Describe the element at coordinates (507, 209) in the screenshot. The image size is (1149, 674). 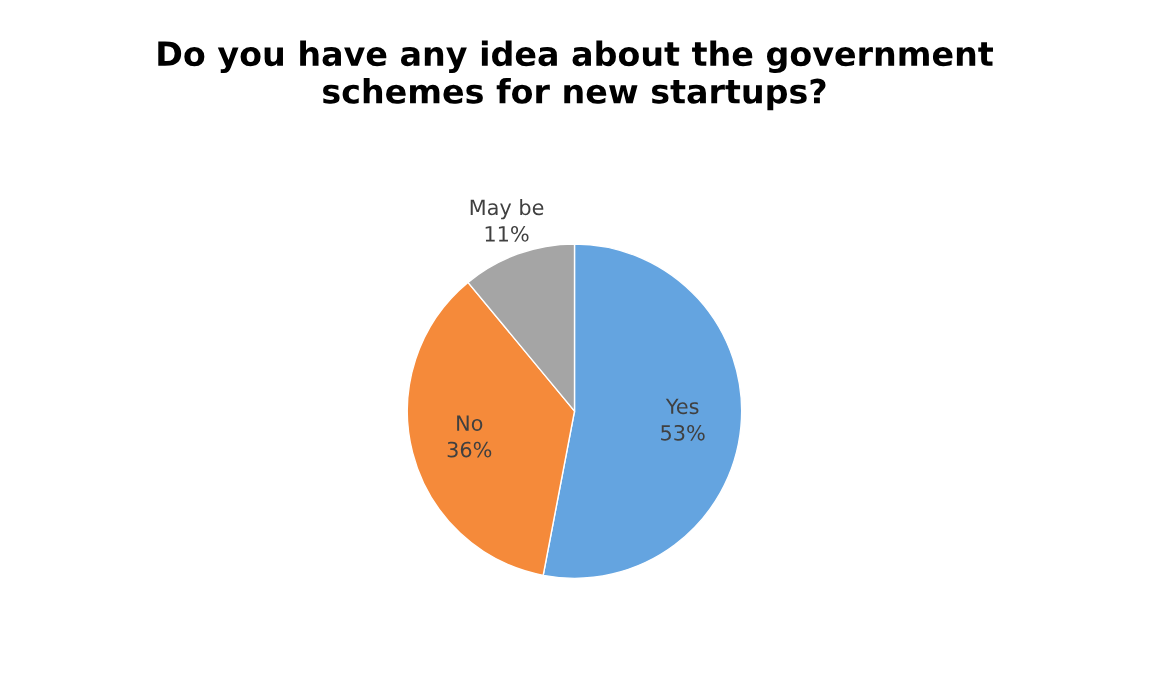
I see `slice-label: May be` at that location.